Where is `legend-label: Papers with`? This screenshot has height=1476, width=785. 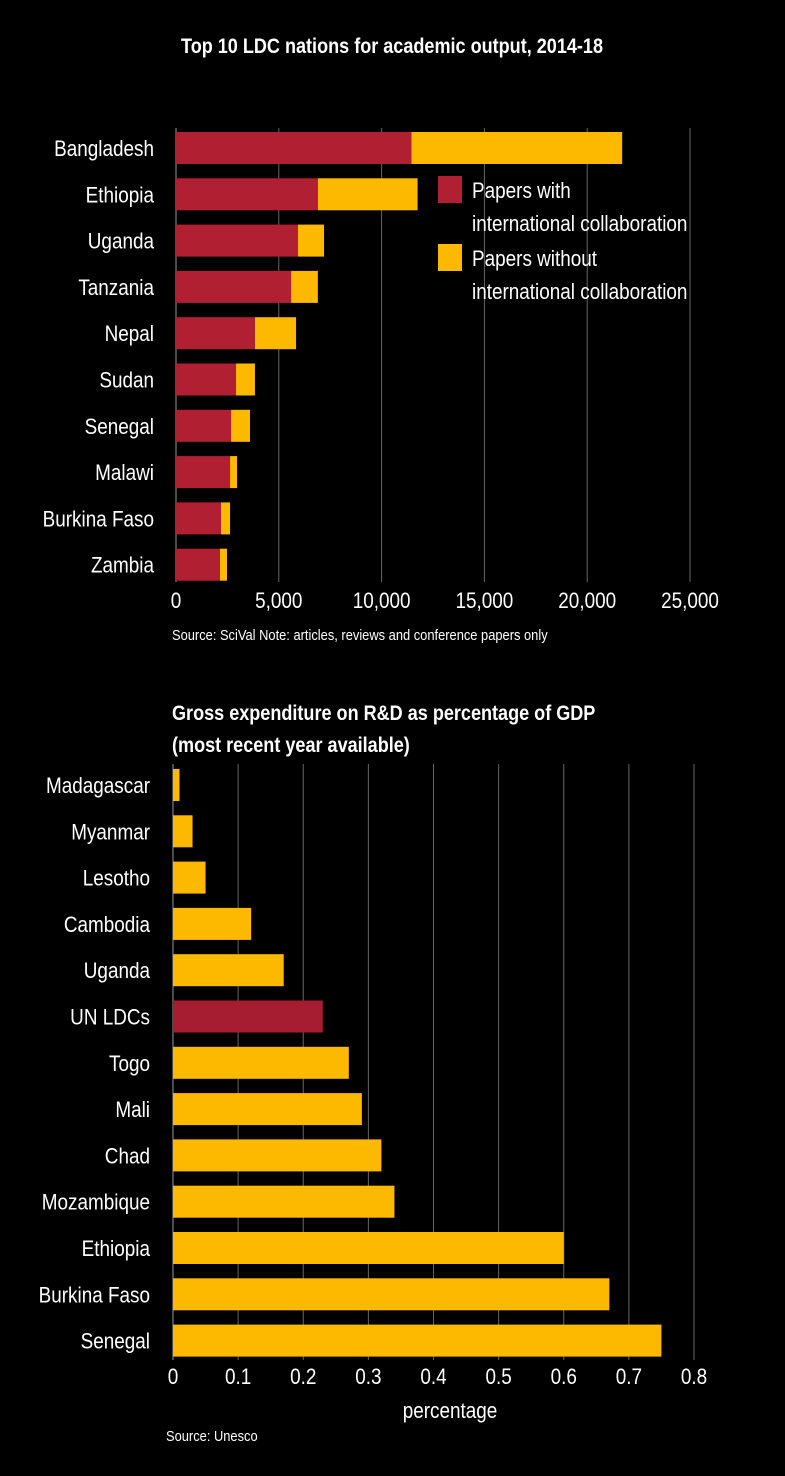
legend-label: Papers with is located at coordinates (521, 191).